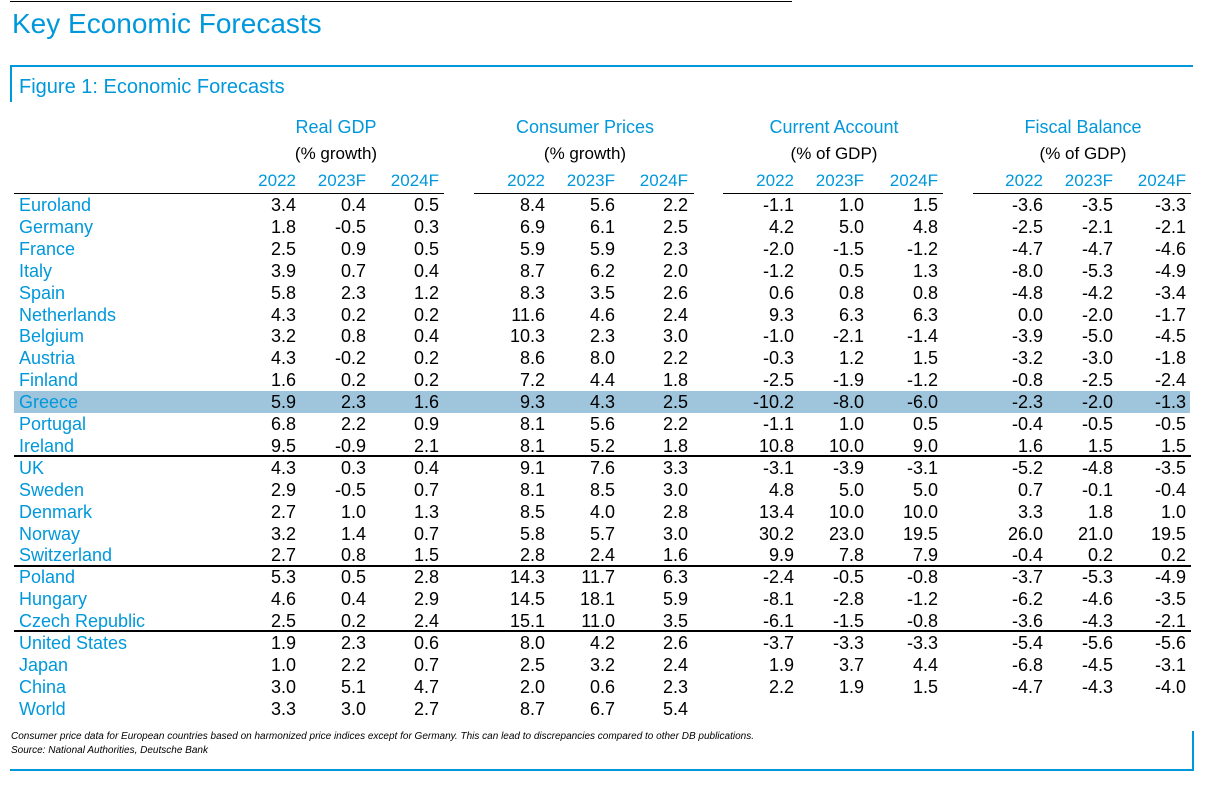 Image resolution: width=1226 pixels, height=785 pixels. What do you see at coordinates (848, 248) in the screenshot?
I see `value-cell: -1.5` at bounding box center [848, 248].